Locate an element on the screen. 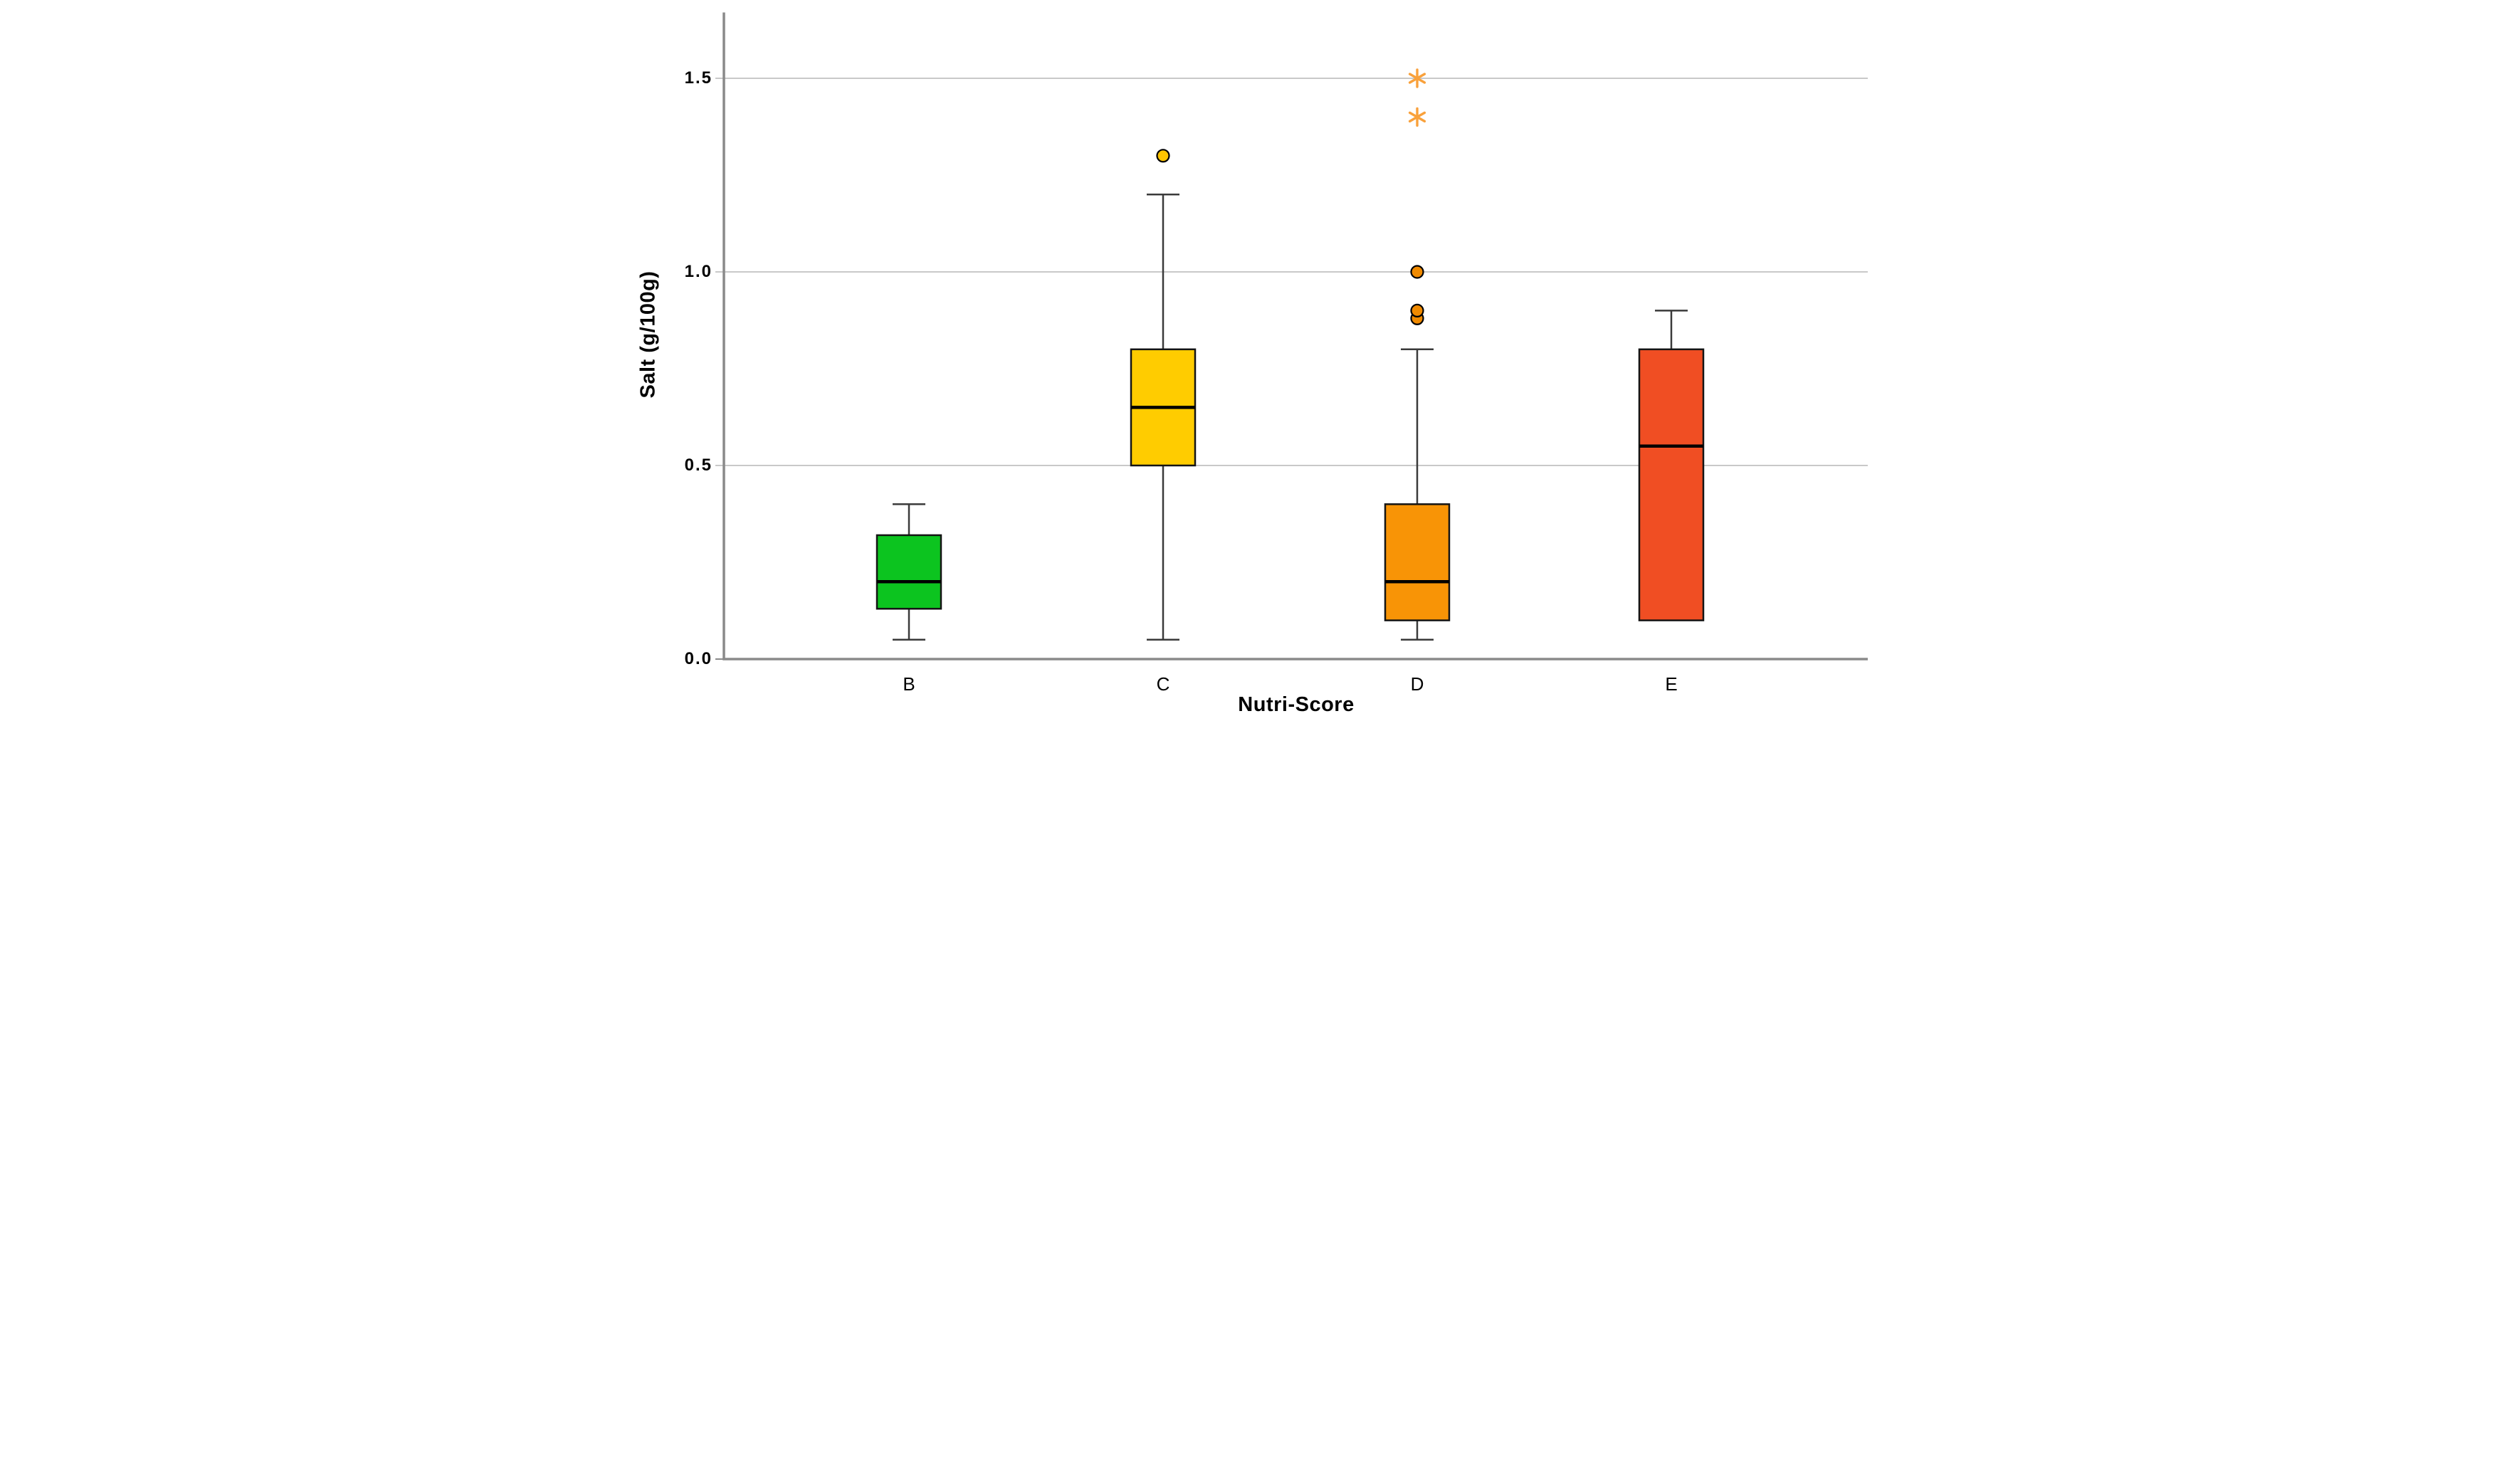 This screenshot has width=2497, height=1484. x-category-label: E is located at coordinates (1671, 684).